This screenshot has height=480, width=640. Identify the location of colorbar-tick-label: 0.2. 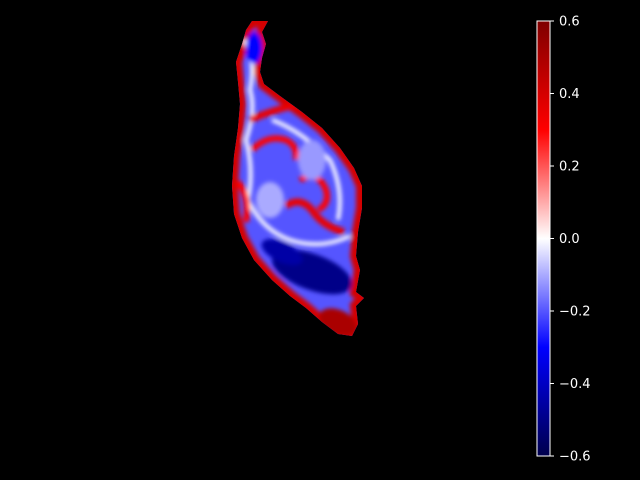
(569, 167).